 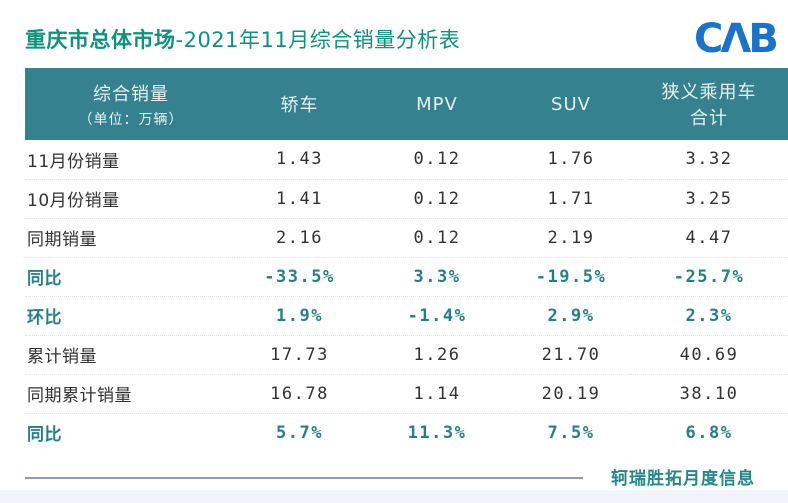 What do you see at coordinates (131, 393) in the screenshot?
I see `row-label: 同期累计销量` at bounding box center [131, 393].